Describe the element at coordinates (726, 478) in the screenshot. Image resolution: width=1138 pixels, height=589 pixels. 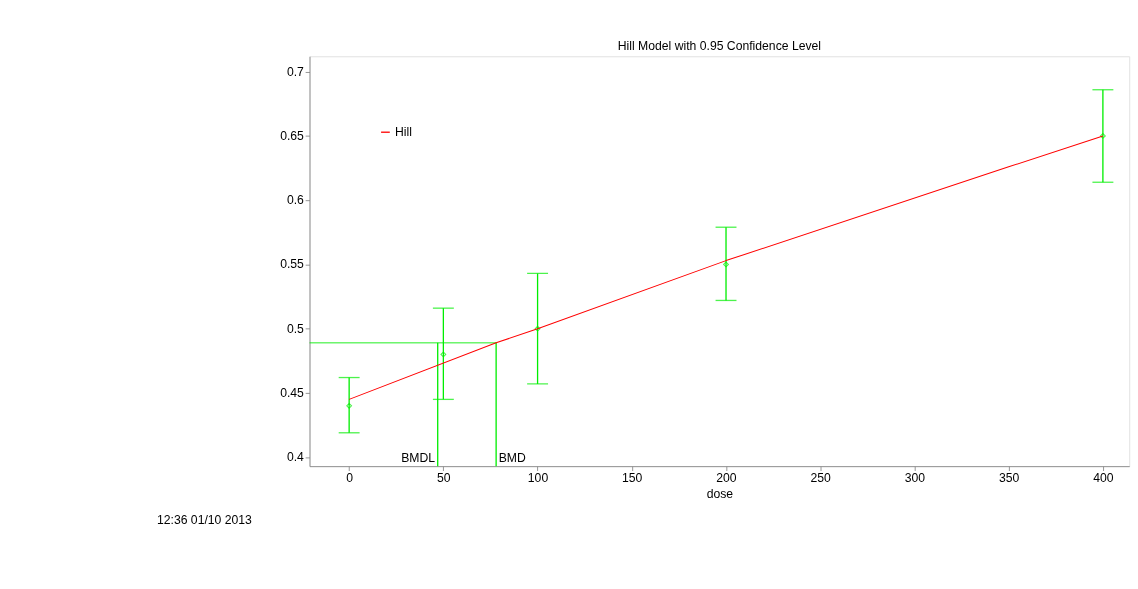
I see `x-tick-label: 200` at that location.